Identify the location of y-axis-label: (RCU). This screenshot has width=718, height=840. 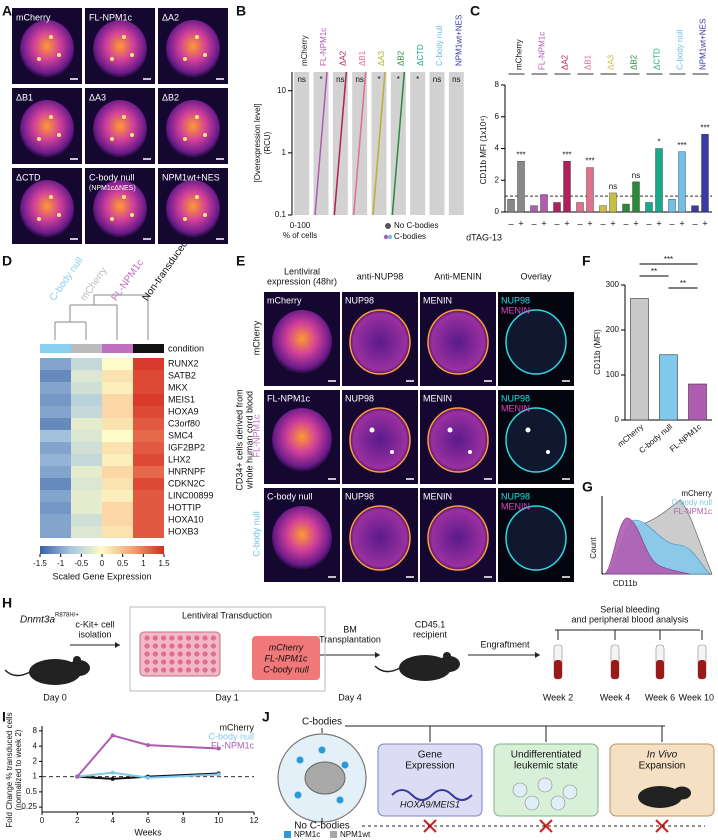
(267, 142).